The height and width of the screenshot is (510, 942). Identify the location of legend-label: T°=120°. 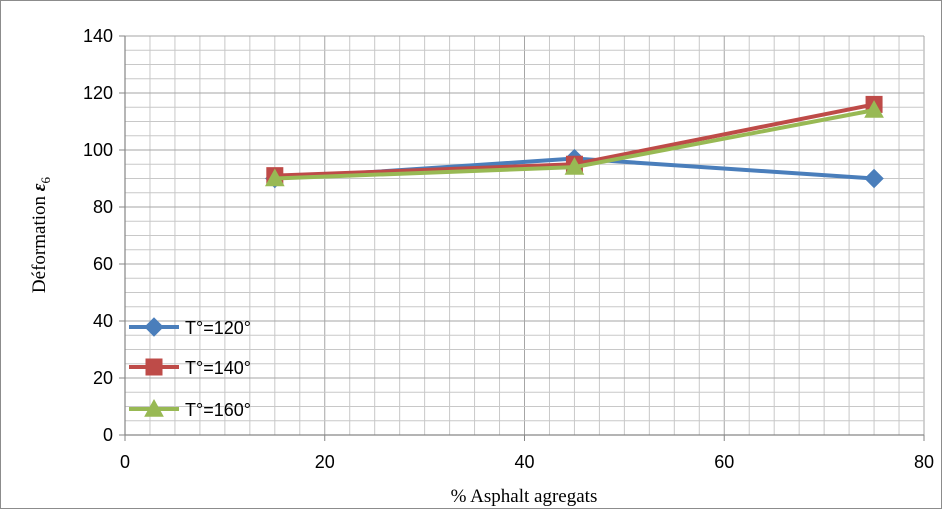
(218, 328).